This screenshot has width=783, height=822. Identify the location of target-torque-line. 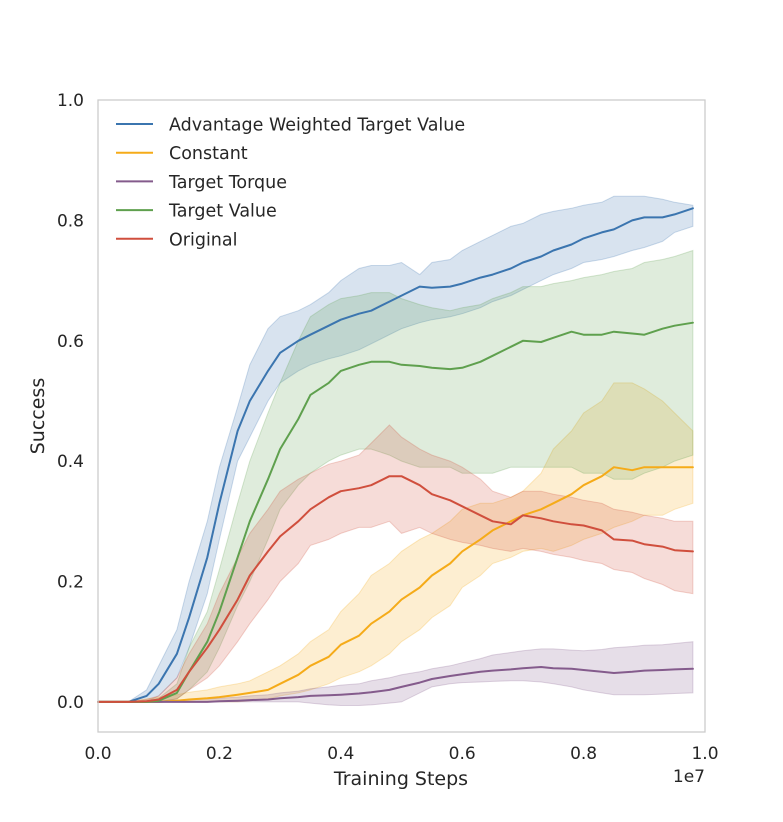
(395, 684).